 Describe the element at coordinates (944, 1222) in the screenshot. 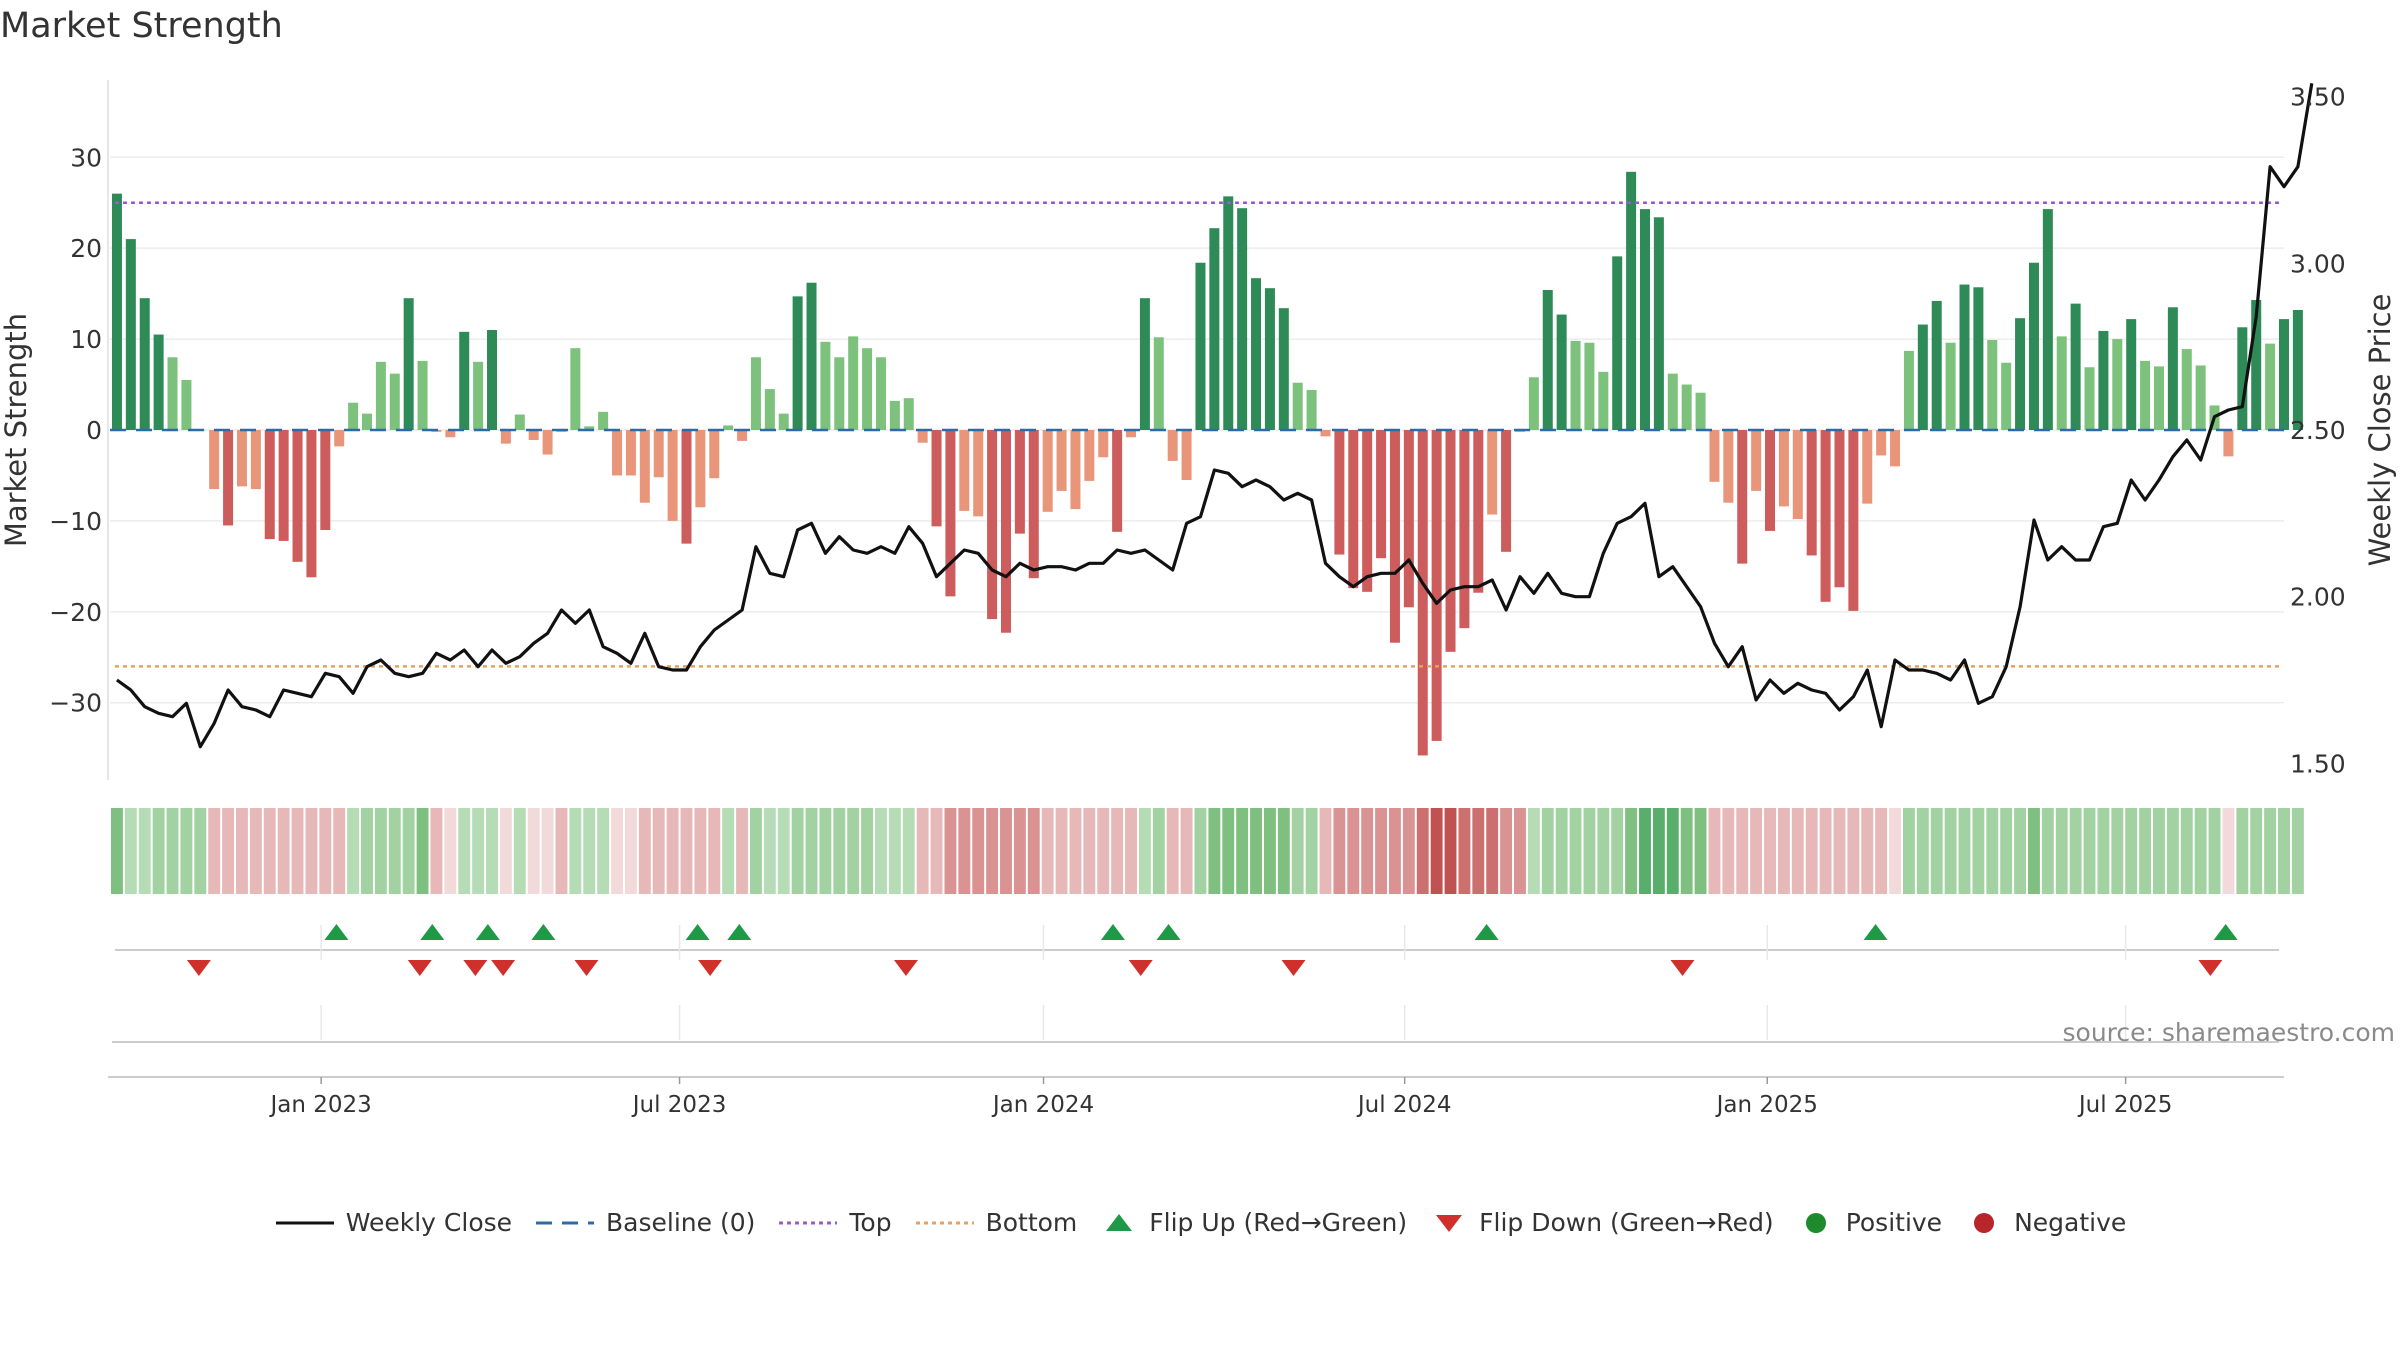

I see `dotted-line-icon` at that location.